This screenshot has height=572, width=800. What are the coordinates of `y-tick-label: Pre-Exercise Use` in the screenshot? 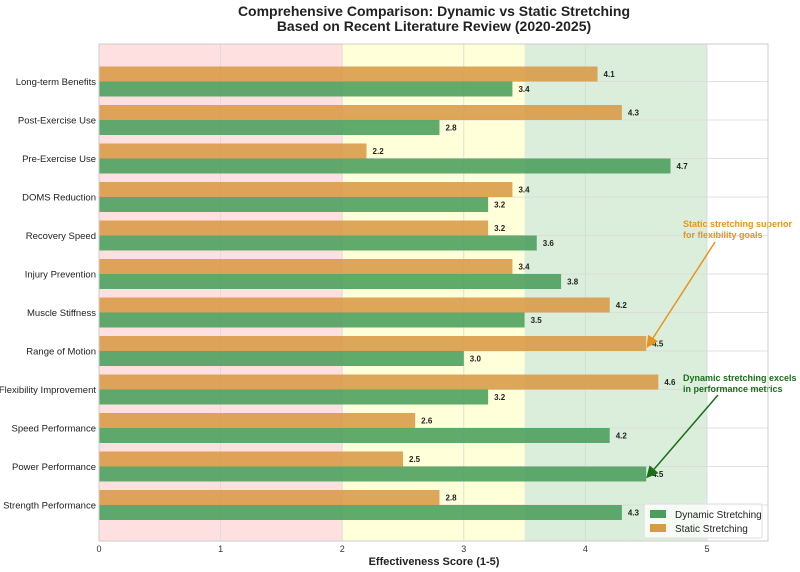 It's located at (59, 159).